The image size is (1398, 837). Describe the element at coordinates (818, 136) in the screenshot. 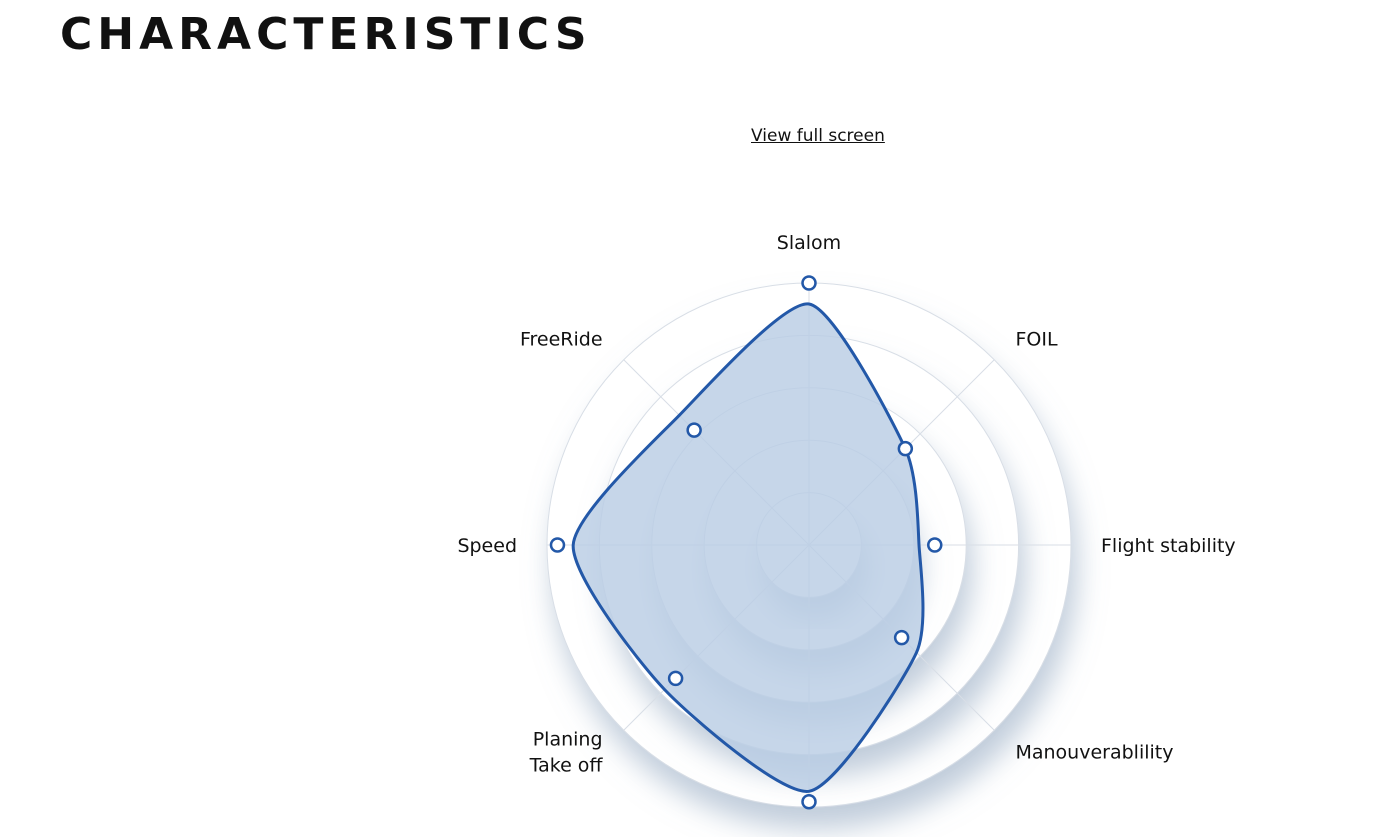

I see `view-full-screen-link: View full screen` at that location.